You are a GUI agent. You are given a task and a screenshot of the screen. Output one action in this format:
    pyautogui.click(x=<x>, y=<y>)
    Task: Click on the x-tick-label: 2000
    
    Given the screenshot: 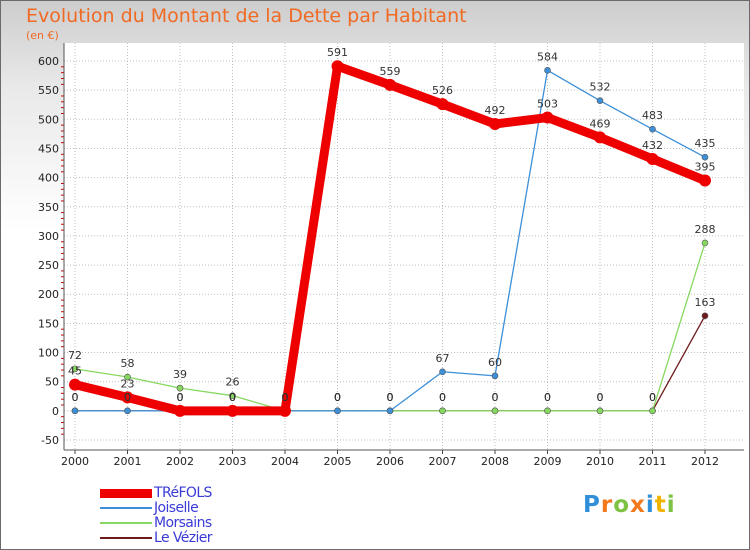 What is the action you would take?
    pyautogui.click(x=75, y=461)
    